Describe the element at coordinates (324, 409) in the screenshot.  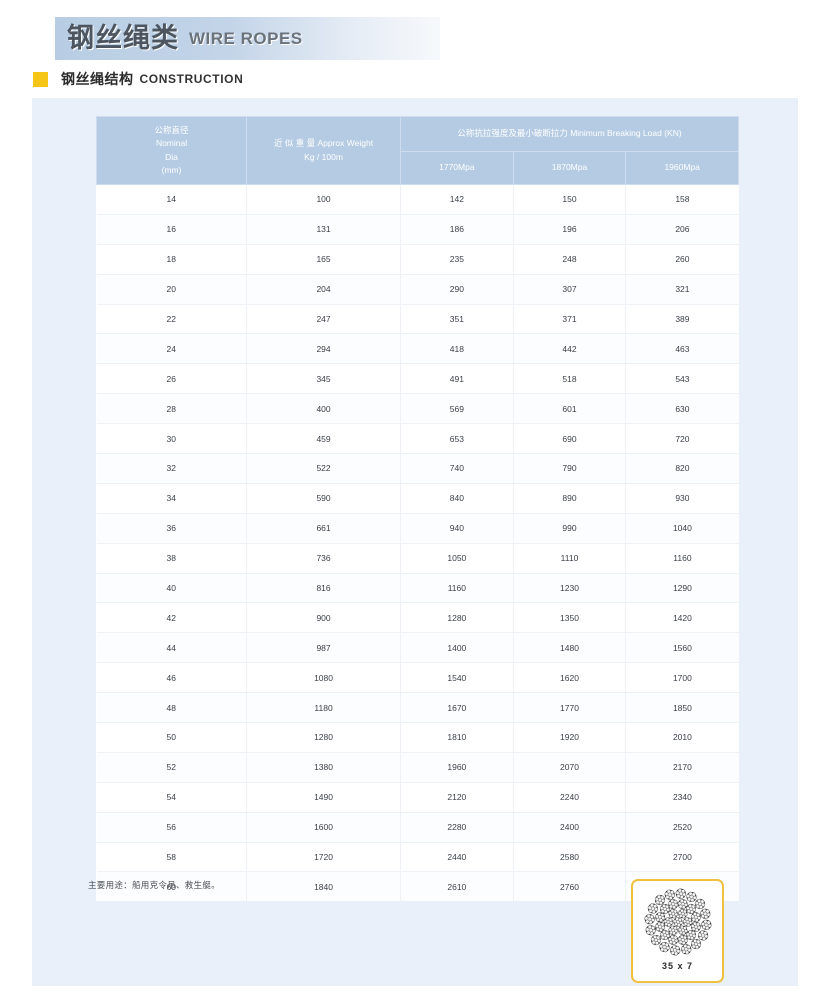
I see `table-cell: 400` at that location.